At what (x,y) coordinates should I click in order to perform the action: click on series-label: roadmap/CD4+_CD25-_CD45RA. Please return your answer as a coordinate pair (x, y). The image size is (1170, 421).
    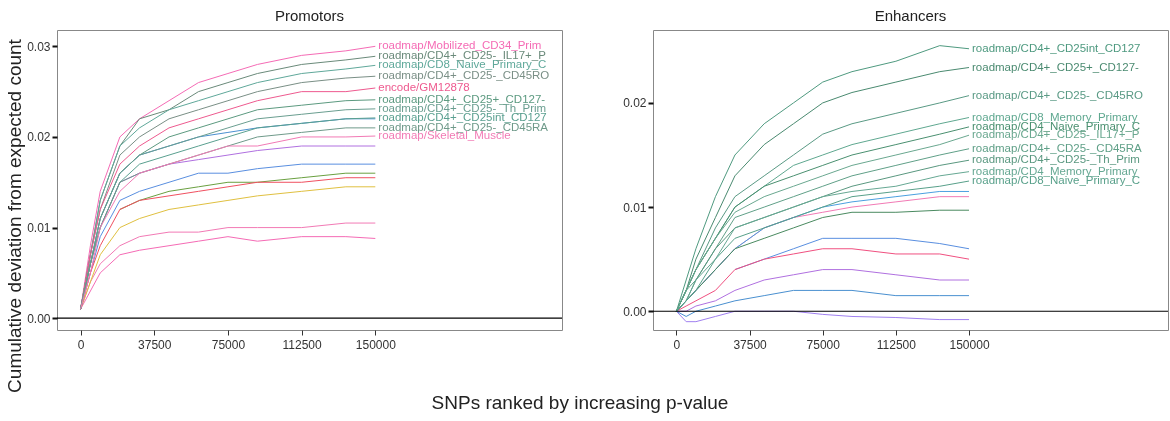
    Looking at the image, I should click on (1057, 147).